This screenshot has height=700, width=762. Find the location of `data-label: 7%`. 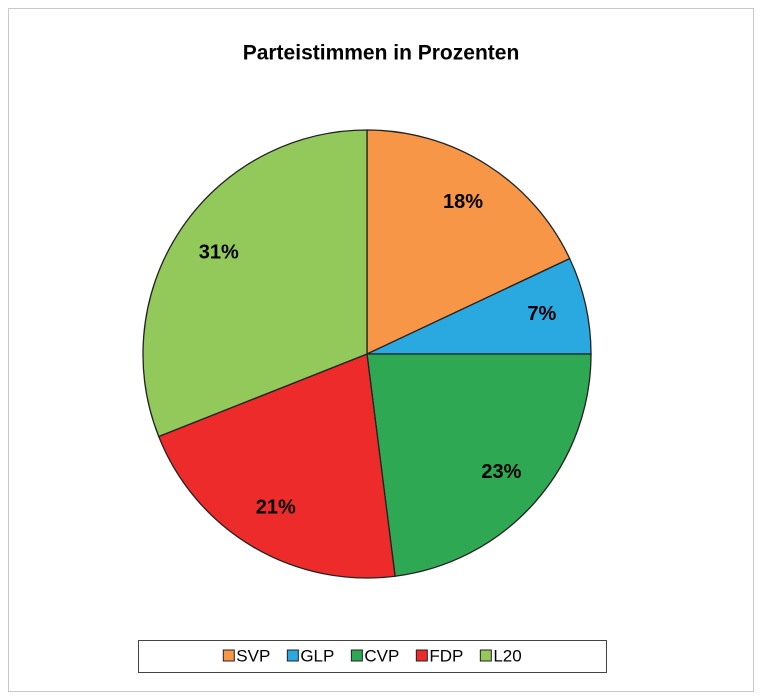

data-label: 7% is located at coordinates (541, 314).